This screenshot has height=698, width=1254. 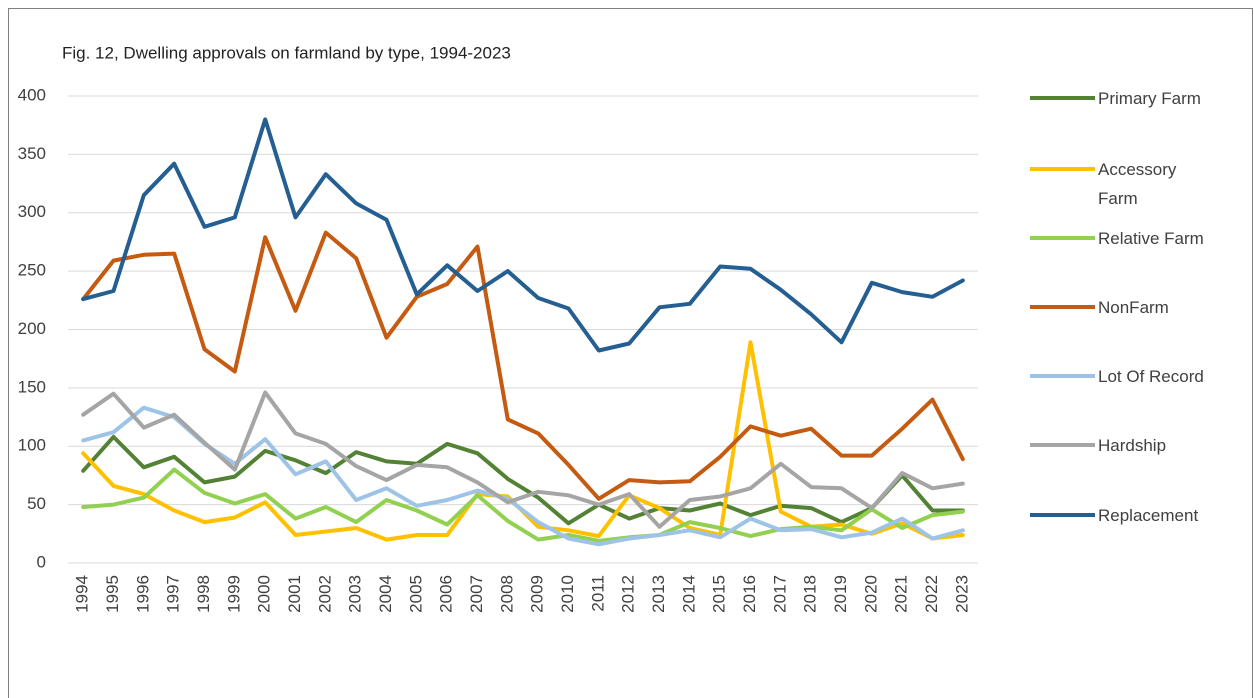 I want to click on x-tick-label: 2015, so click(x=719, y=594).